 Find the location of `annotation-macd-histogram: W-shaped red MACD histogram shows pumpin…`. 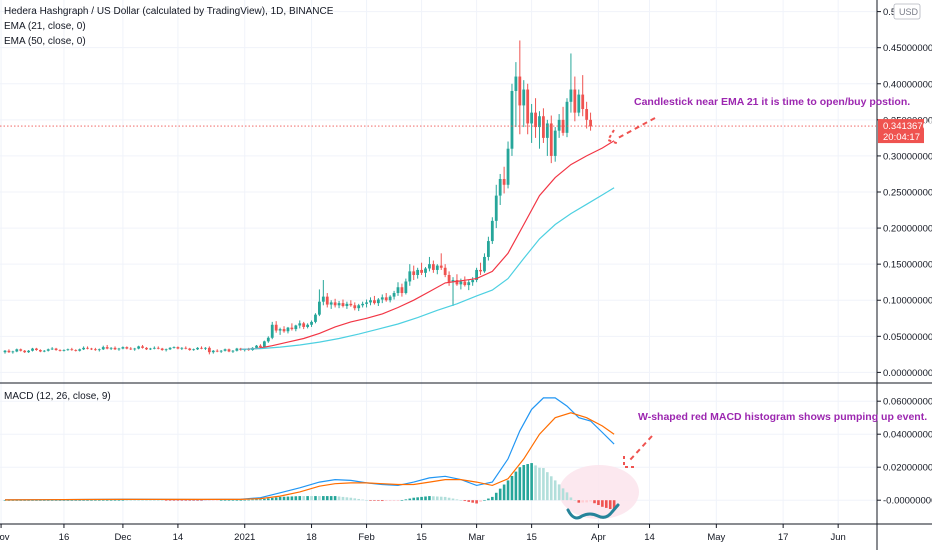

annotation-macd-histogram: W-shaped red MACD histogram shows pumpin… is located at coordinates (782, 417).